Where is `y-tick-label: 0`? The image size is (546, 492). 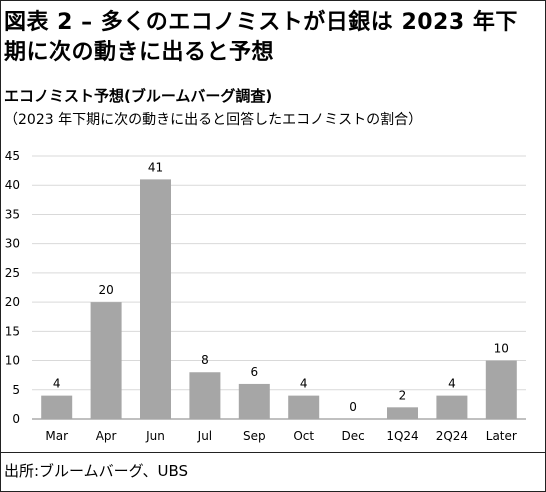
y-tick-label: 0 is located at coordinates (16, 419).